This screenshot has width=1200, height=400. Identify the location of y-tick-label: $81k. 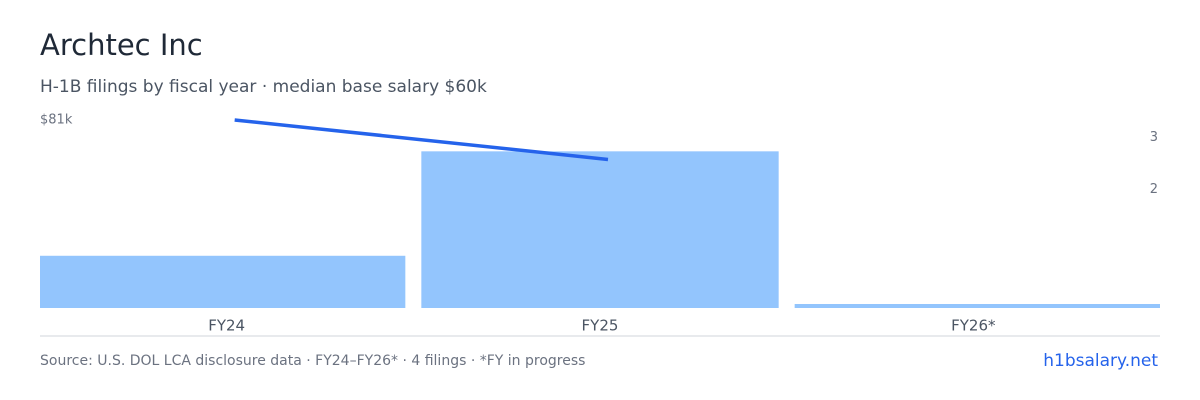
(56, 120).